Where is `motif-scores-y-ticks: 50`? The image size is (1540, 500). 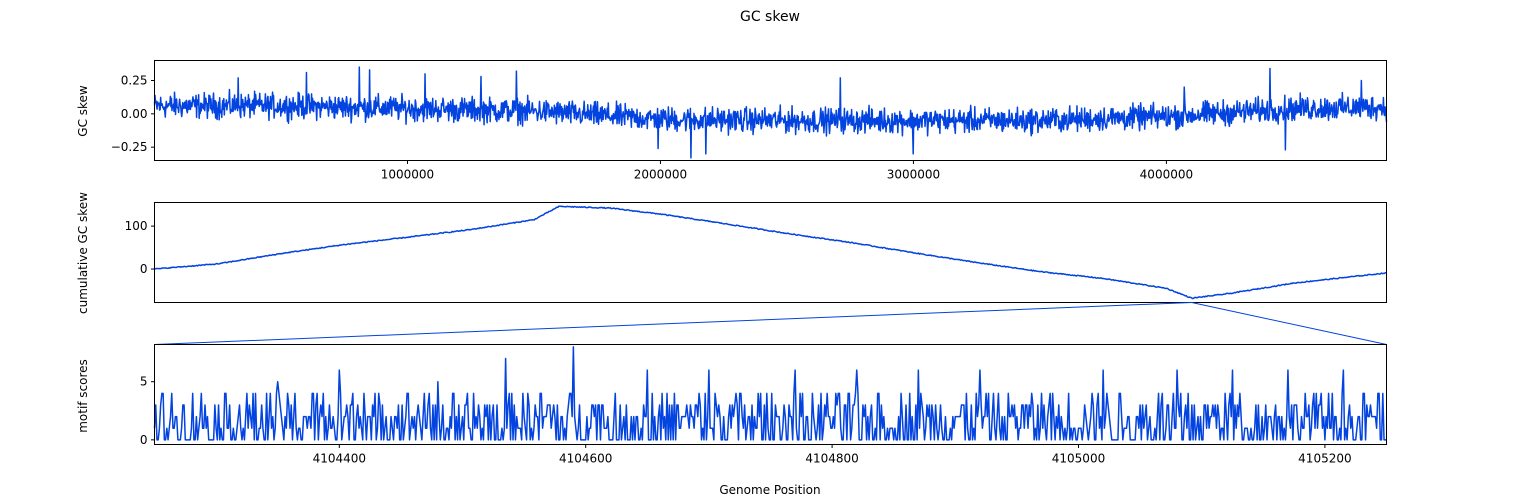
motif-scores-y-ticks: 50 is located at coordinates (147, 411).